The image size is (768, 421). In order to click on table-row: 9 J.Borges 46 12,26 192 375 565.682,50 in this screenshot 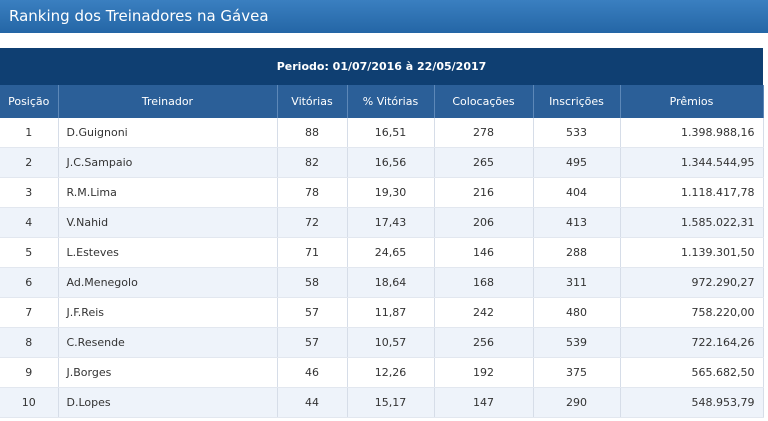, I will do `click(382, 372)`.